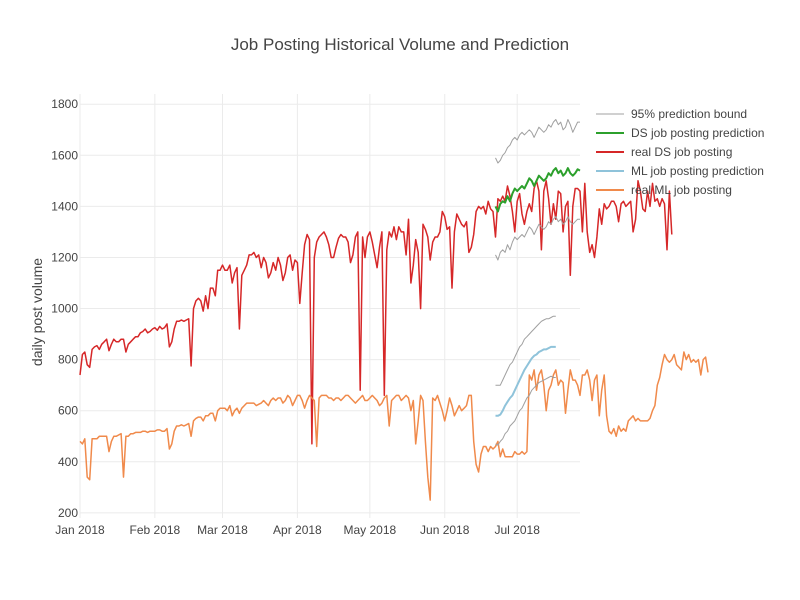 The width and height of the screenshot is (800, 600). I want to click on series-line-ml-job-posting-prediction, so click(525, 381).